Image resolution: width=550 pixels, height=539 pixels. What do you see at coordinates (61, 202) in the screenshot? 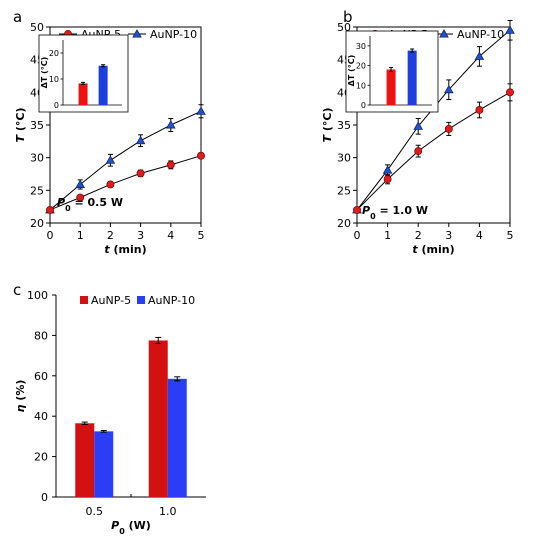
I see `annotation-symbol: P` at bounding box center [61, 202].